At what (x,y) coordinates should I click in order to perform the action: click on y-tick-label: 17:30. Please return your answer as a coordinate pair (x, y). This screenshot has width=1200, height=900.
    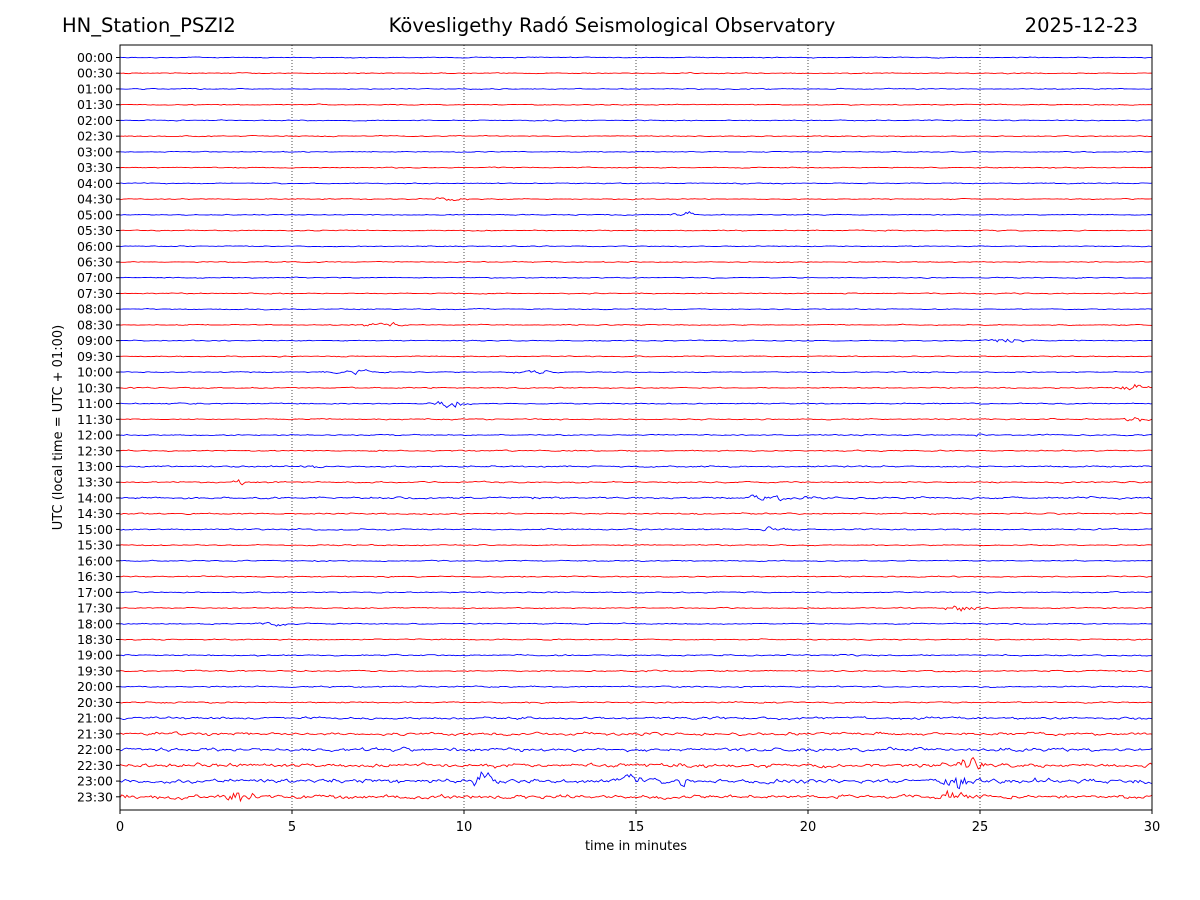
    Looking at the image, I should click on (95, 608).